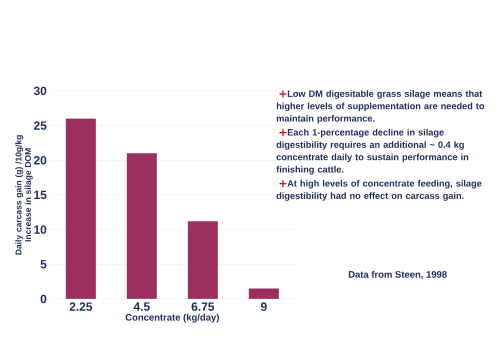 The image size is (500, 362). What do you see at coordinates (40, 195) in the screenshot?
I see `y-tick-label: 15` at bounding box center [40, 195].